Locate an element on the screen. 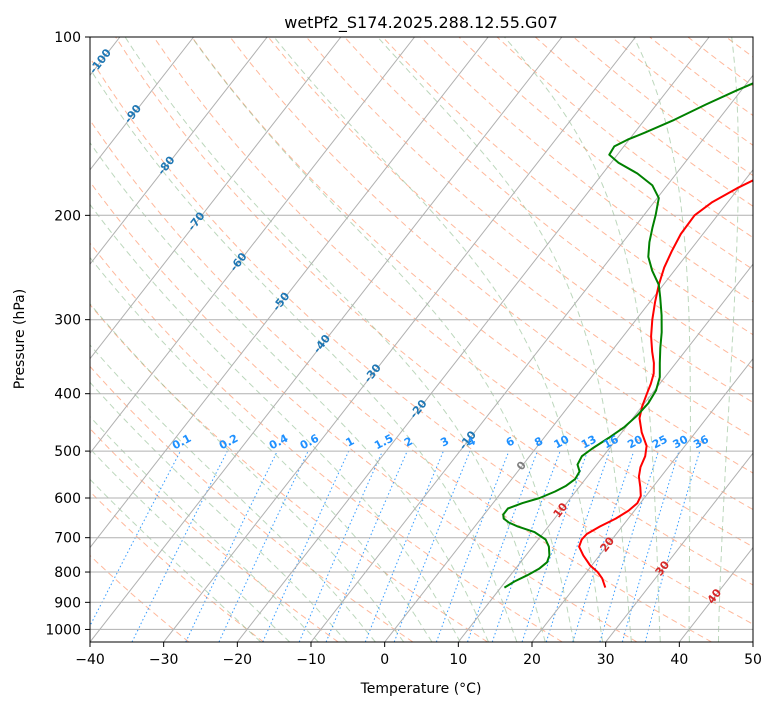  x-tick-label: −40 is located at coordinates (90, 660).